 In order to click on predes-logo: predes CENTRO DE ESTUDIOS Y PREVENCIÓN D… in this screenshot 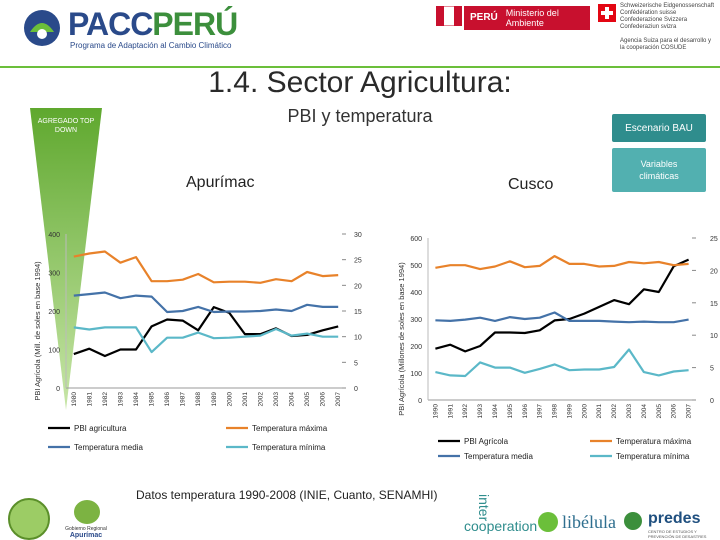, I will do `click(669, 525)`.